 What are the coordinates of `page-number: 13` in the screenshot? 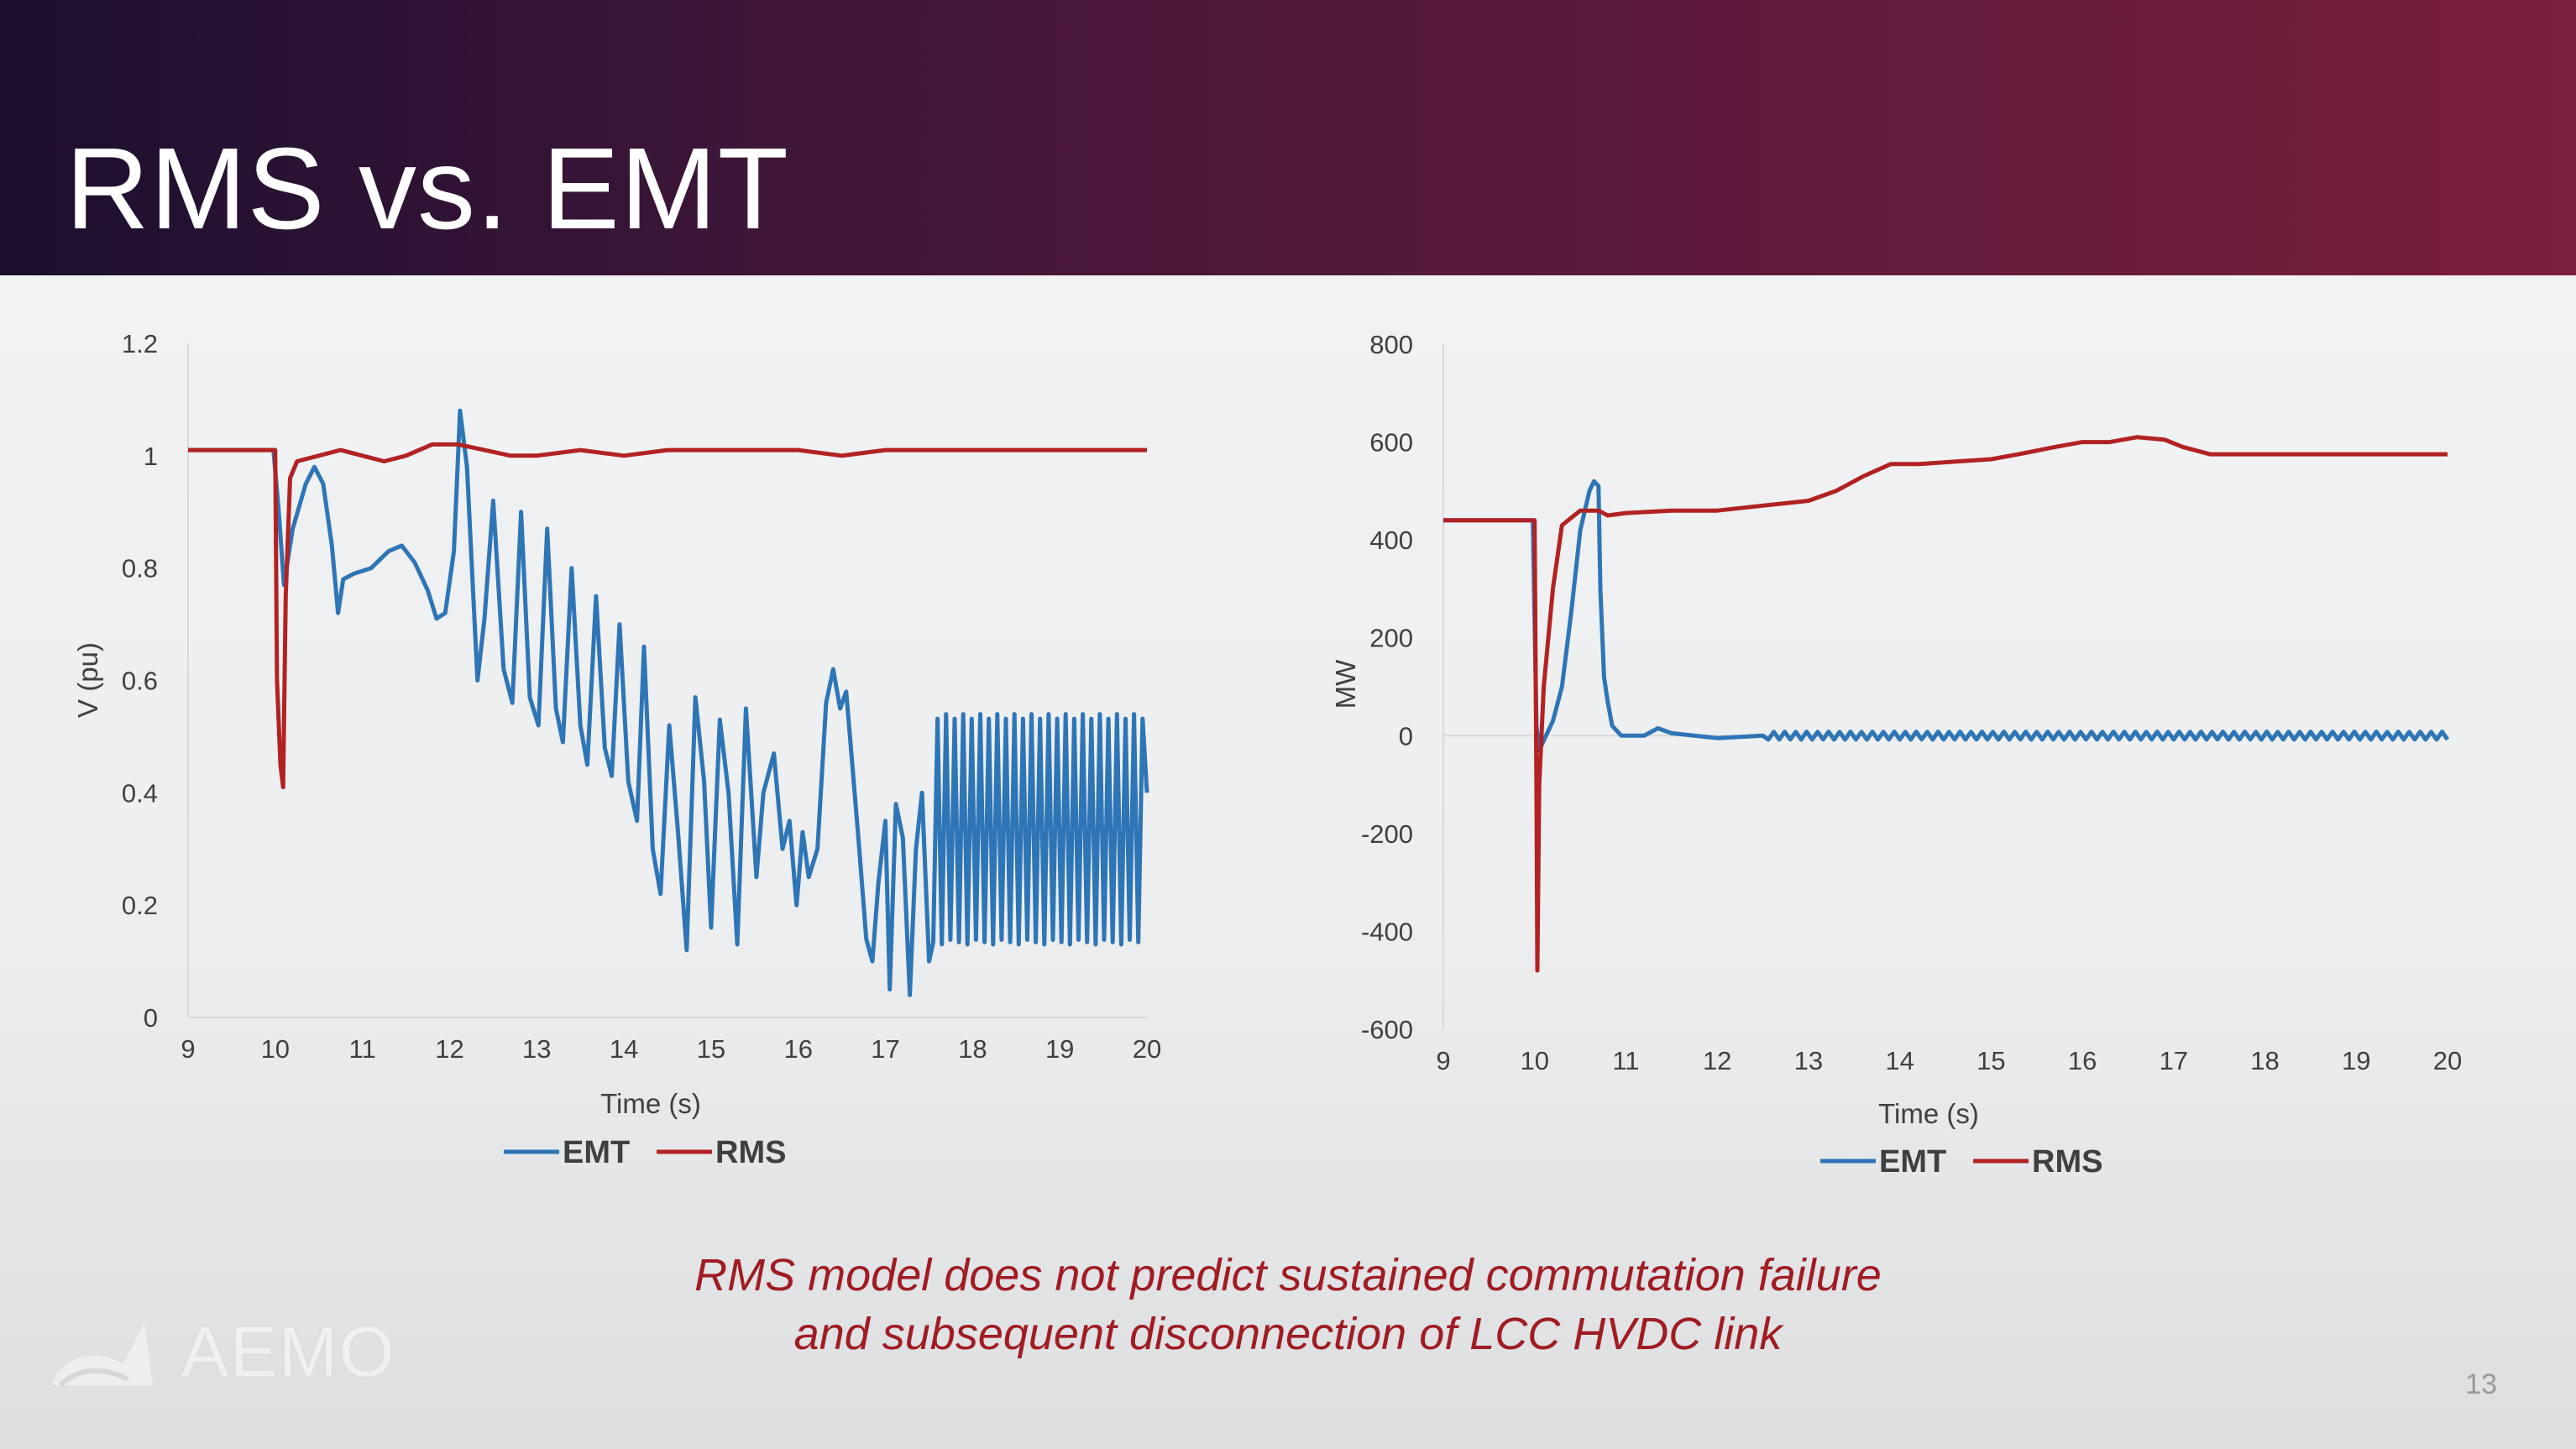 It's located at (2481, 1384).